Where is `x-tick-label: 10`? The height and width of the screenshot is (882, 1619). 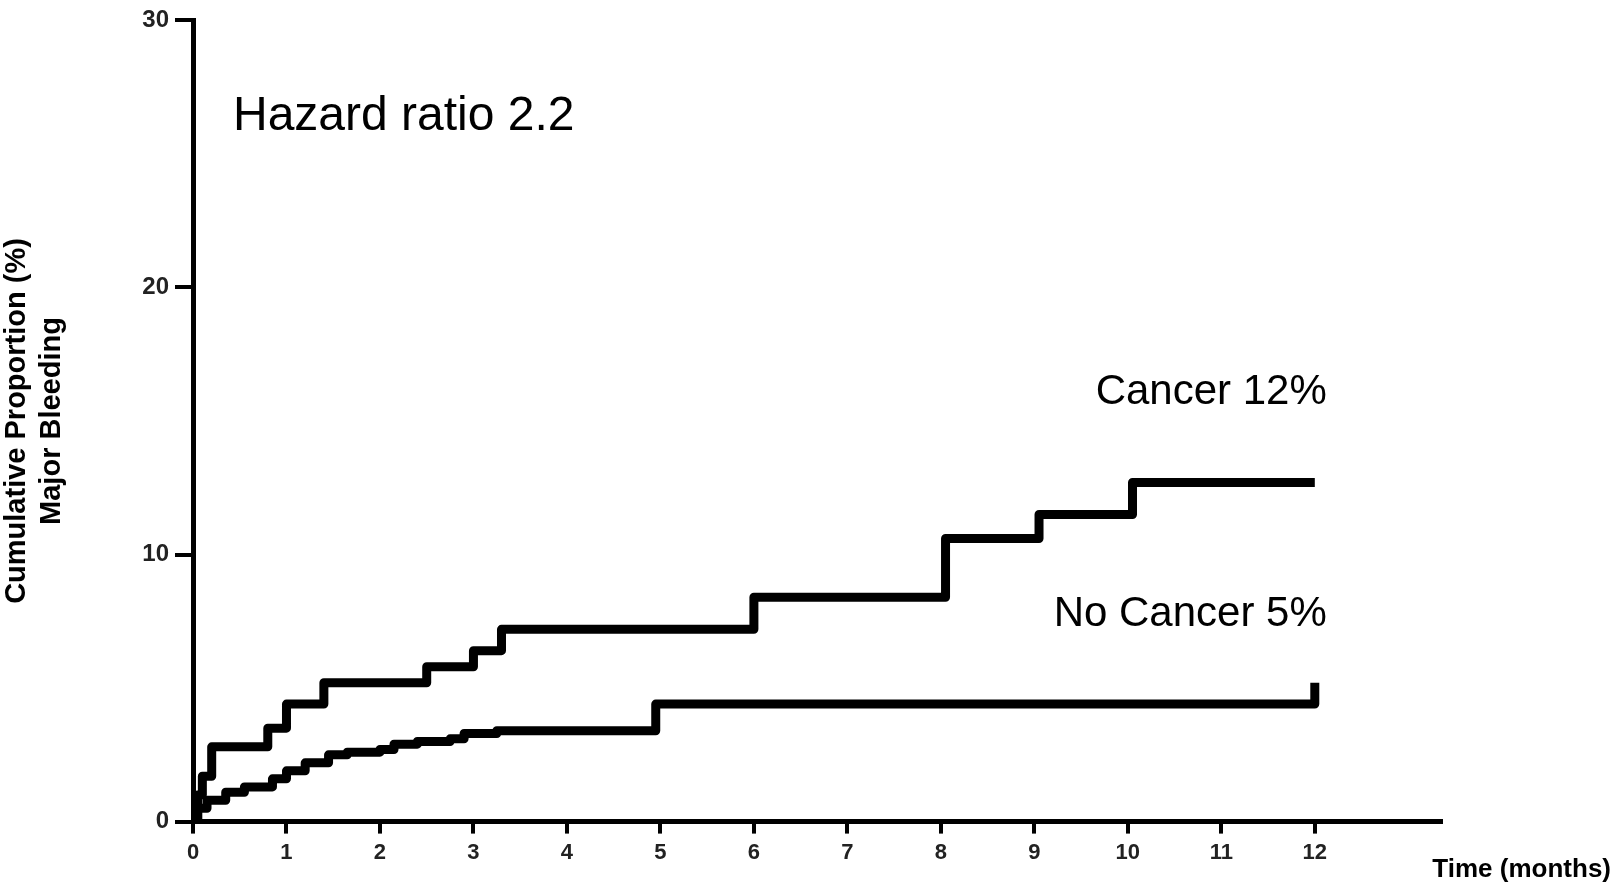
x-tick-label: 10 is located at coordinates (1128, 851).